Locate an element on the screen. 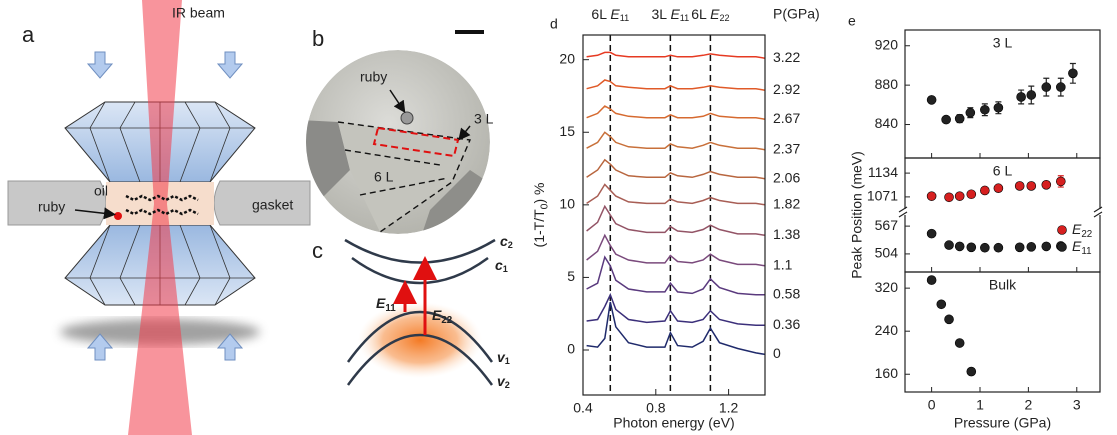  label: 6 L is located at coordinates (384, 177).